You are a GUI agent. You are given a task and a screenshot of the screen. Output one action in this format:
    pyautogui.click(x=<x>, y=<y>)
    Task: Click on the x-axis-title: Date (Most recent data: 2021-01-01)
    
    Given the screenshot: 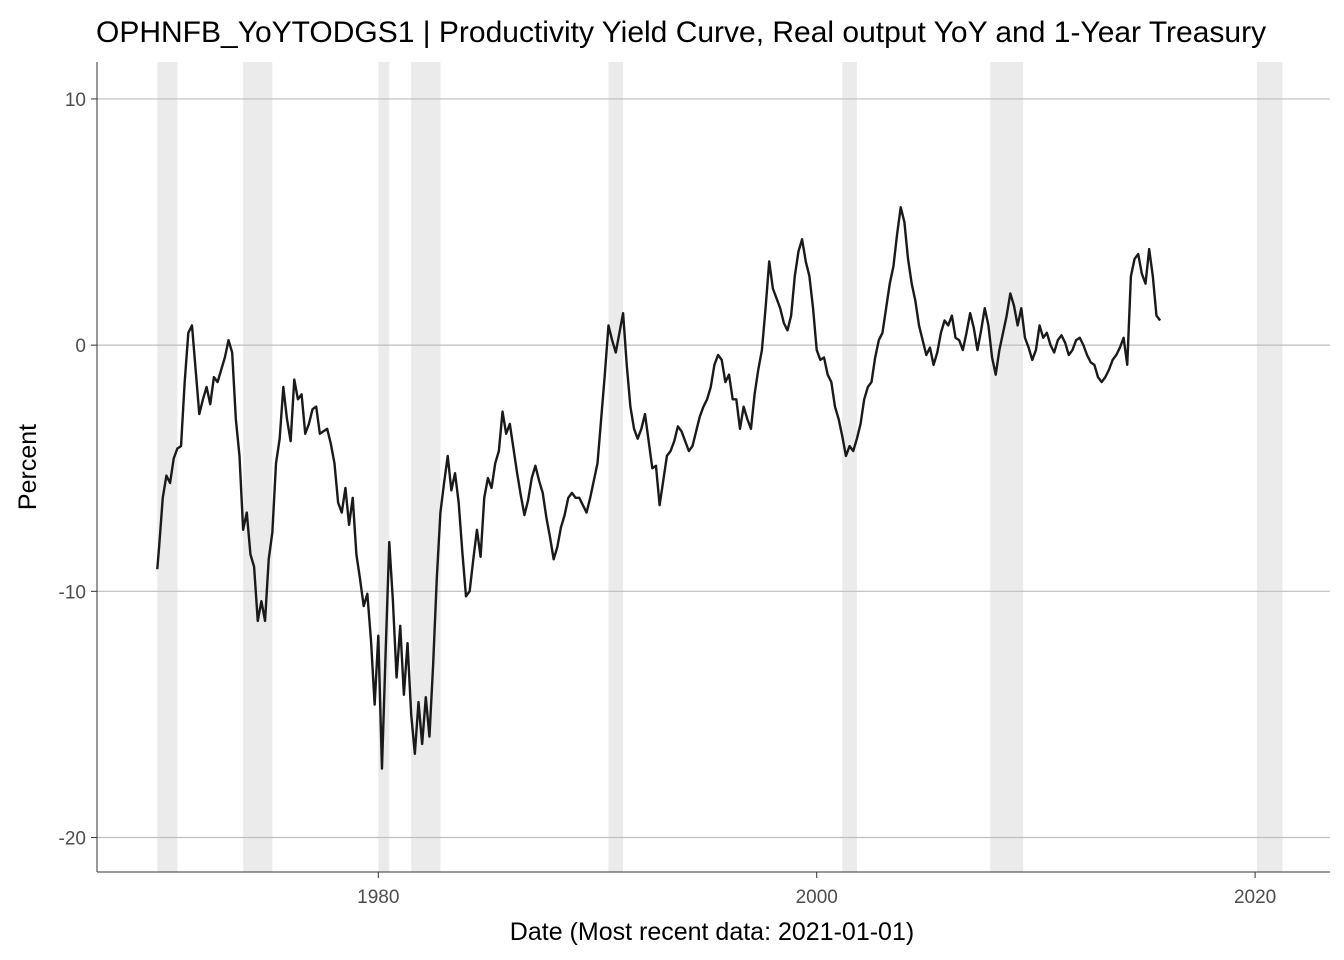 What is the action you would take?
    pyautogui.click(x=712, y=932)
    